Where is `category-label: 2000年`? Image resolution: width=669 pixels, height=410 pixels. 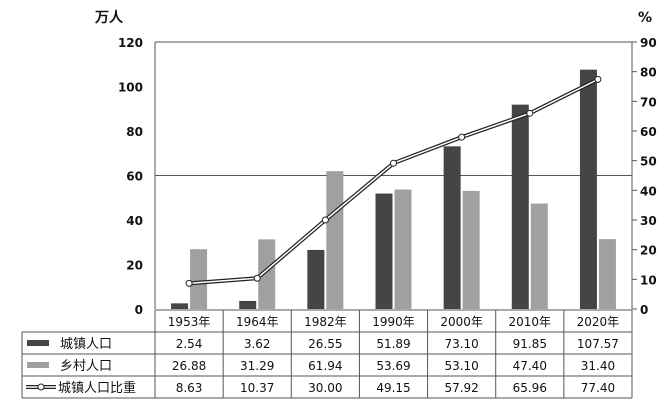
category-label: 2000年 is located at coordinates (461, 322).